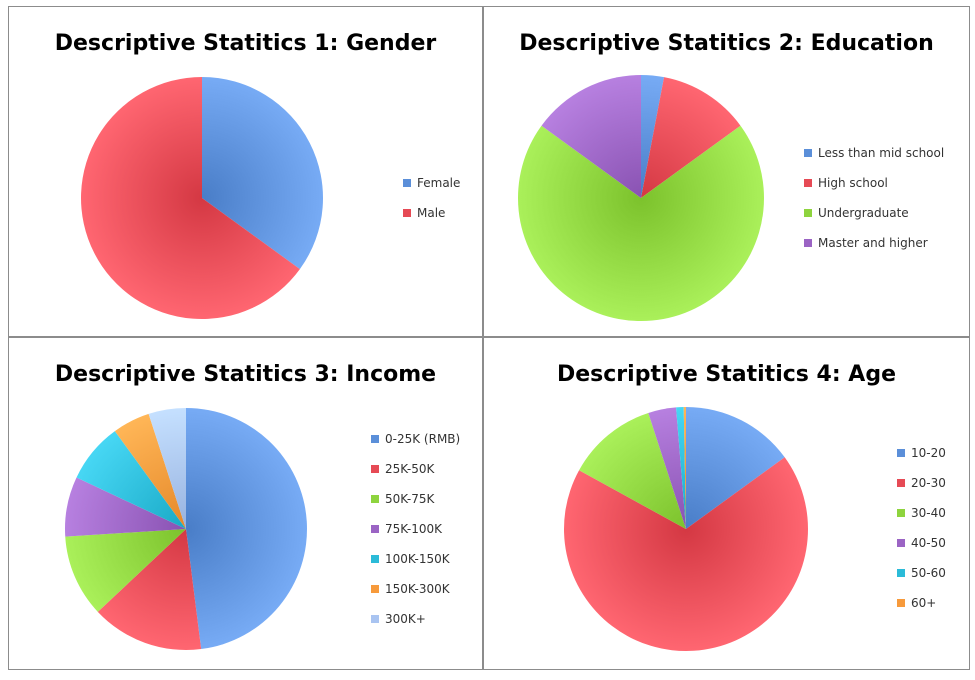  I want to click on legend-label: 75K-100K, so click(413, 529).